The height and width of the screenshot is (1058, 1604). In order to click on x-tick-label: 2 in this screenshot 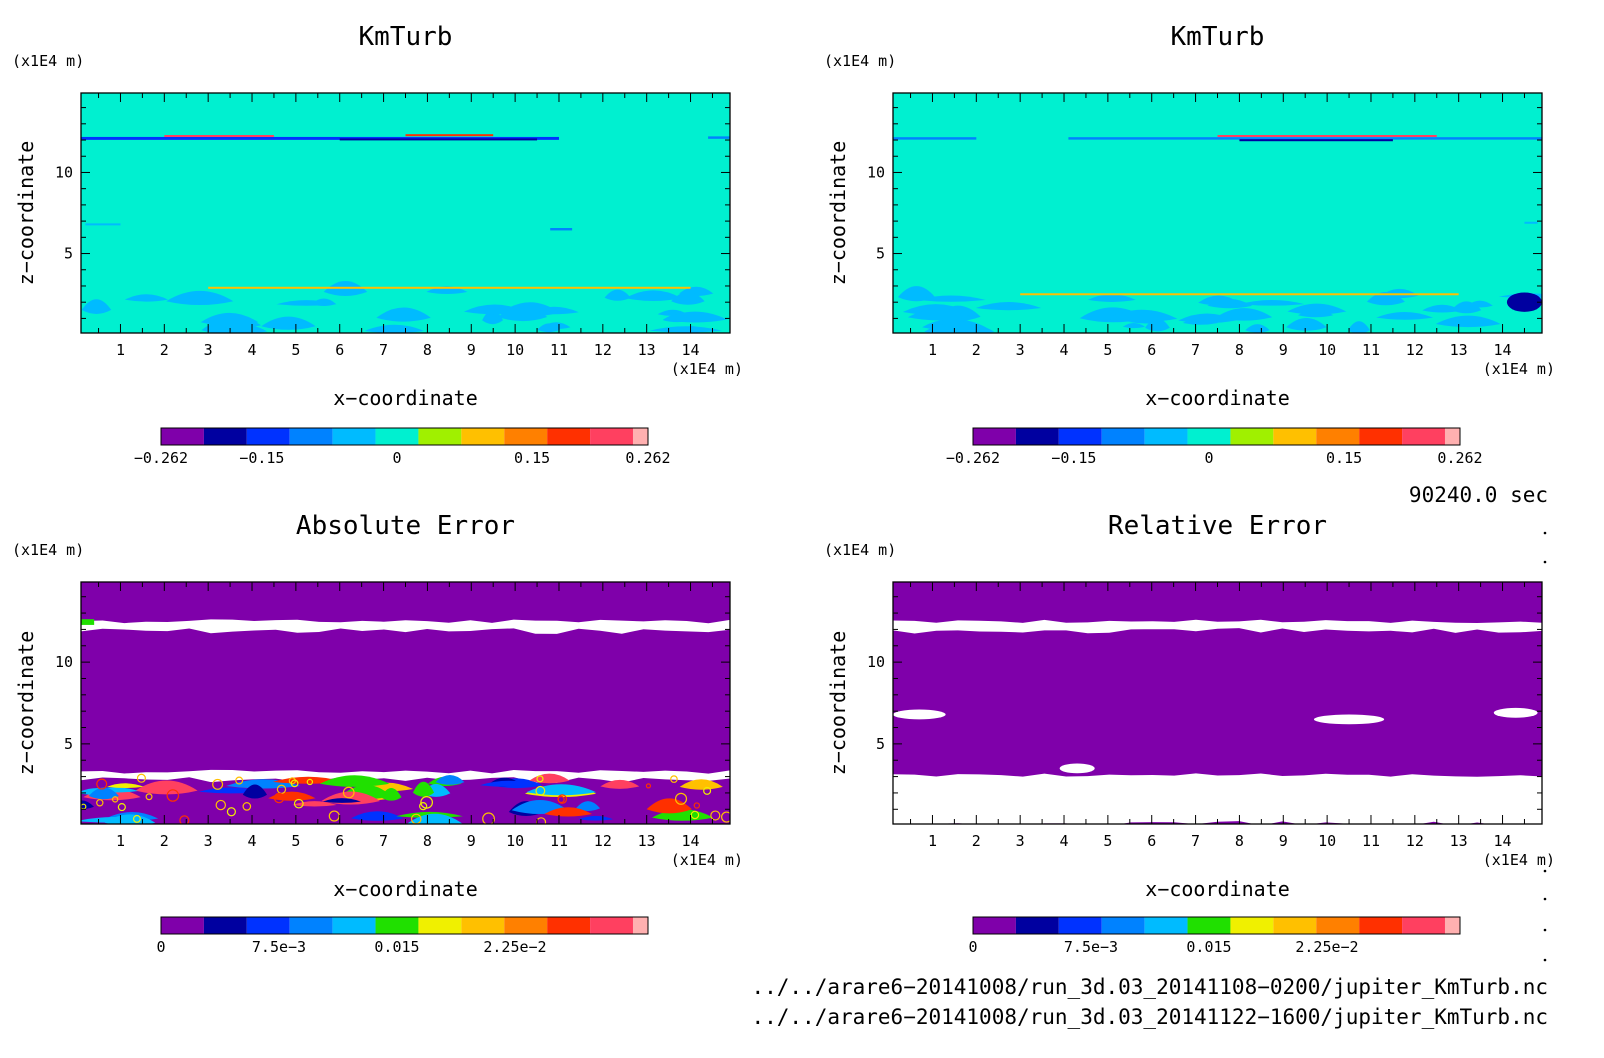, I will do `click(164, 350)`.